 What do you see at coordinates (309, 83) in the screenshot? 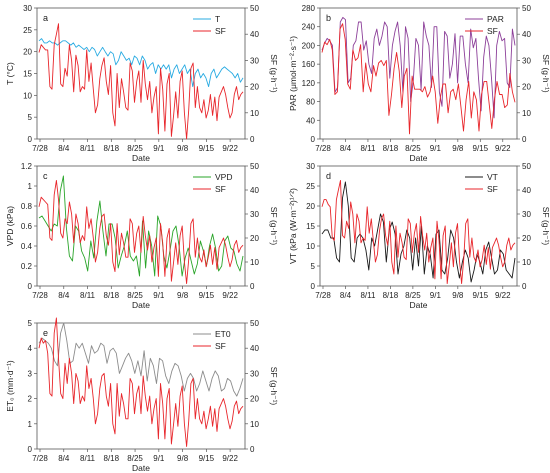
I see `y-tick-label: 120` at bounding box center [309, 83].